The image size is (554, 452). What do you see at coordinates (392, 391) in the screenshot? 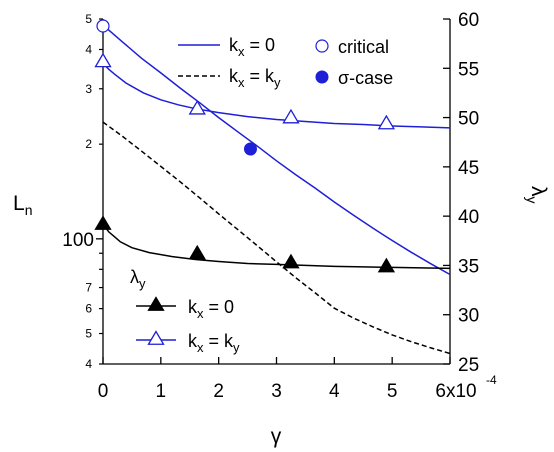
I see `x-tick-label: 5` at bounding box center [392, 391].